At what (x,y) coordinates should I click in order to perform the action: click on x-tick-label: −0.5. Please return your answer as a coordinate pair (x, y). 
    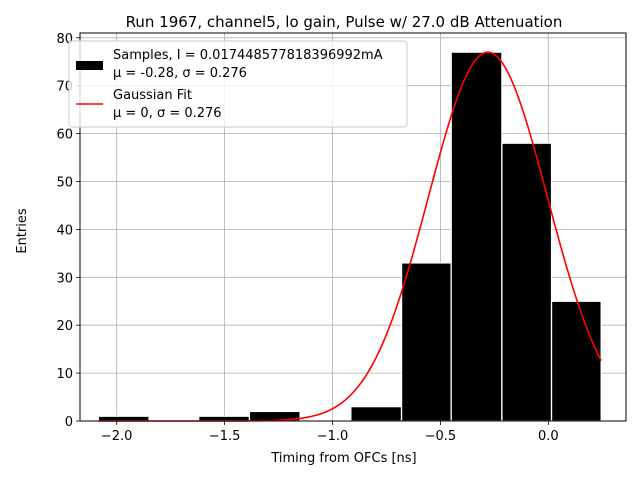
    Looking at the image, I should click on (441, 436).